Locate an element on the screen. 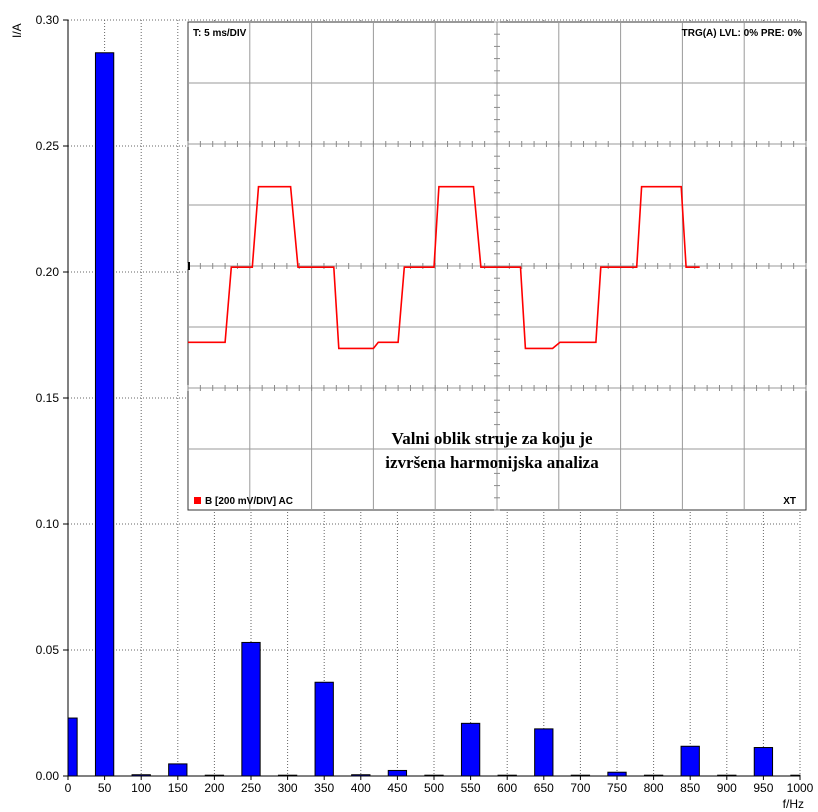 This screenshot has width=818, height=812. y-tick-label: 0.30 is located at coordinates (48, 20).